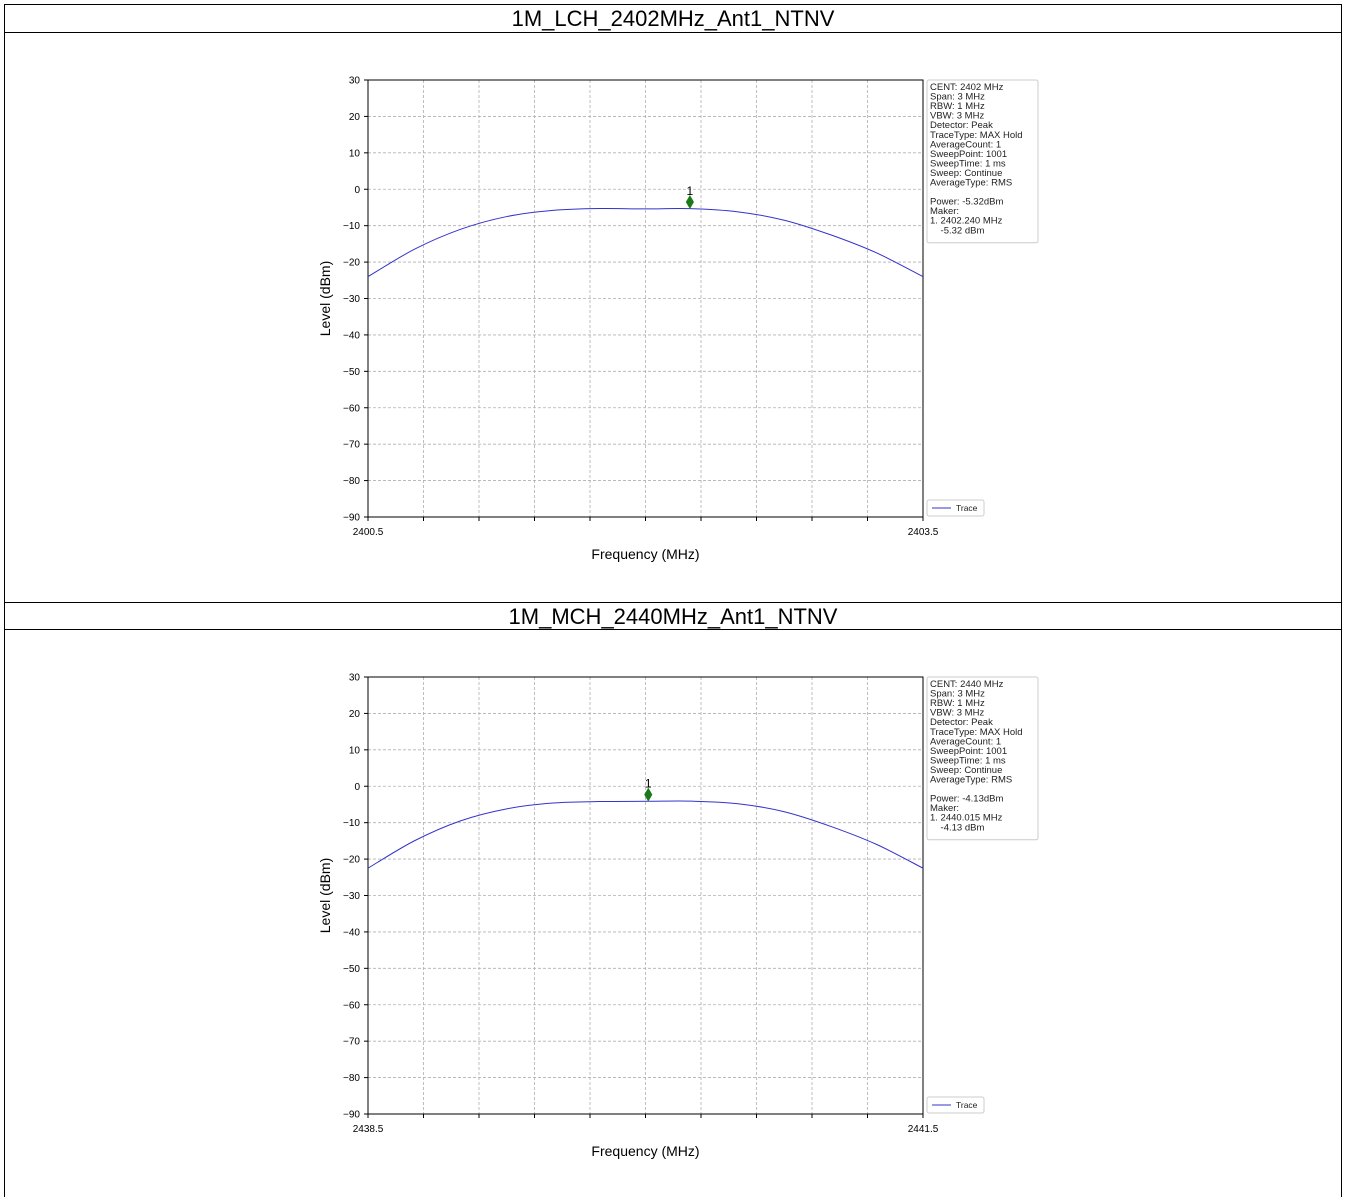 This screenshot has width=1345, height=1197. What do you see at coordinates (957, 827) in the screenshot?
I see `info-box-line: -4.13 dBm` at bounding box center [957, 827].